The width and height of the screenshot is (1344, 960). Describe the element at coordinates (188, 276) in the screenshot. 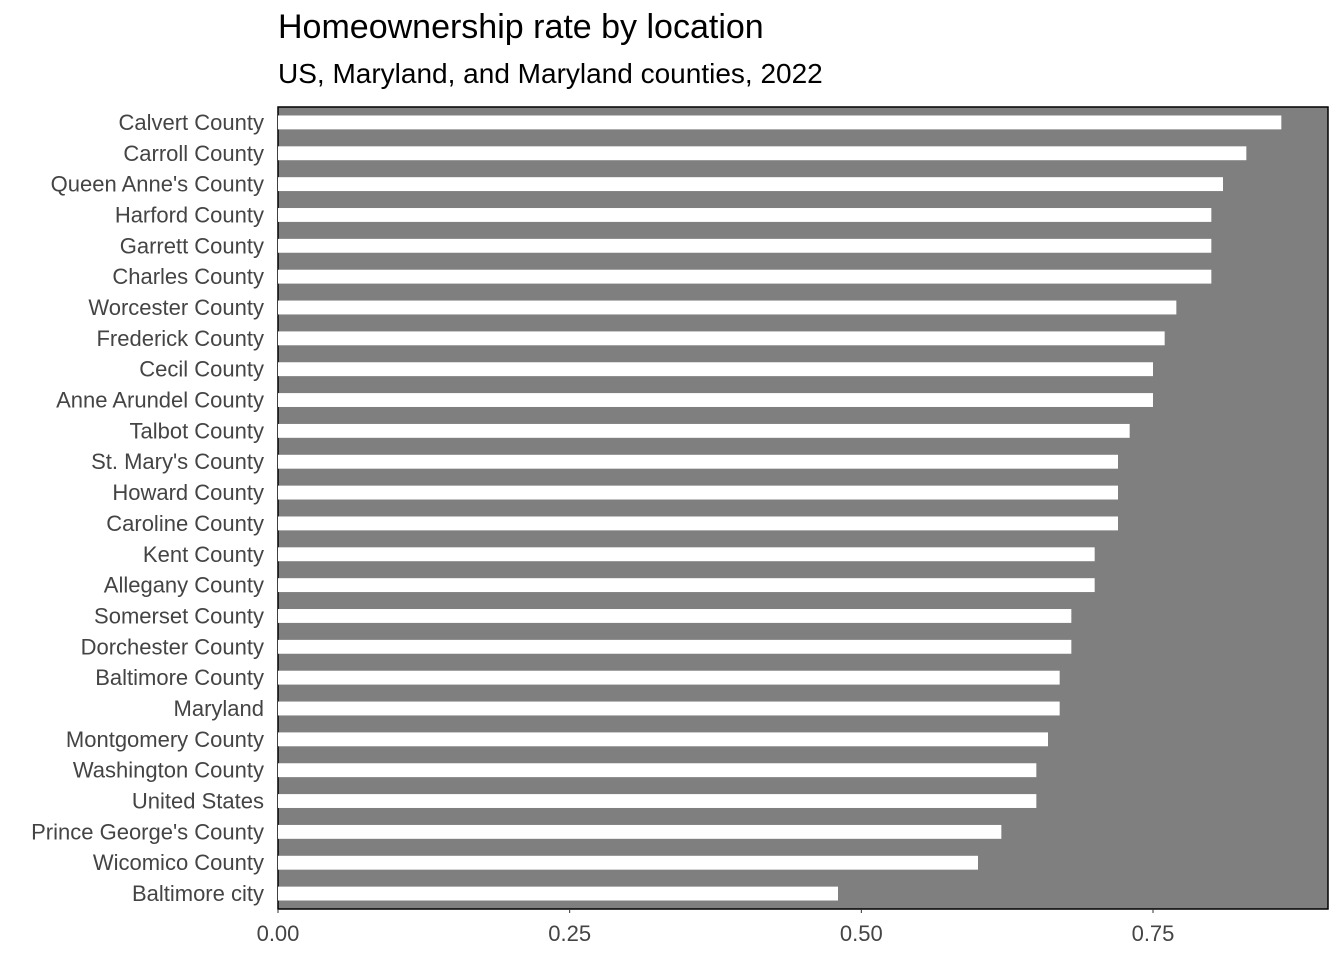

I see `category-label: Charles County` at that location.